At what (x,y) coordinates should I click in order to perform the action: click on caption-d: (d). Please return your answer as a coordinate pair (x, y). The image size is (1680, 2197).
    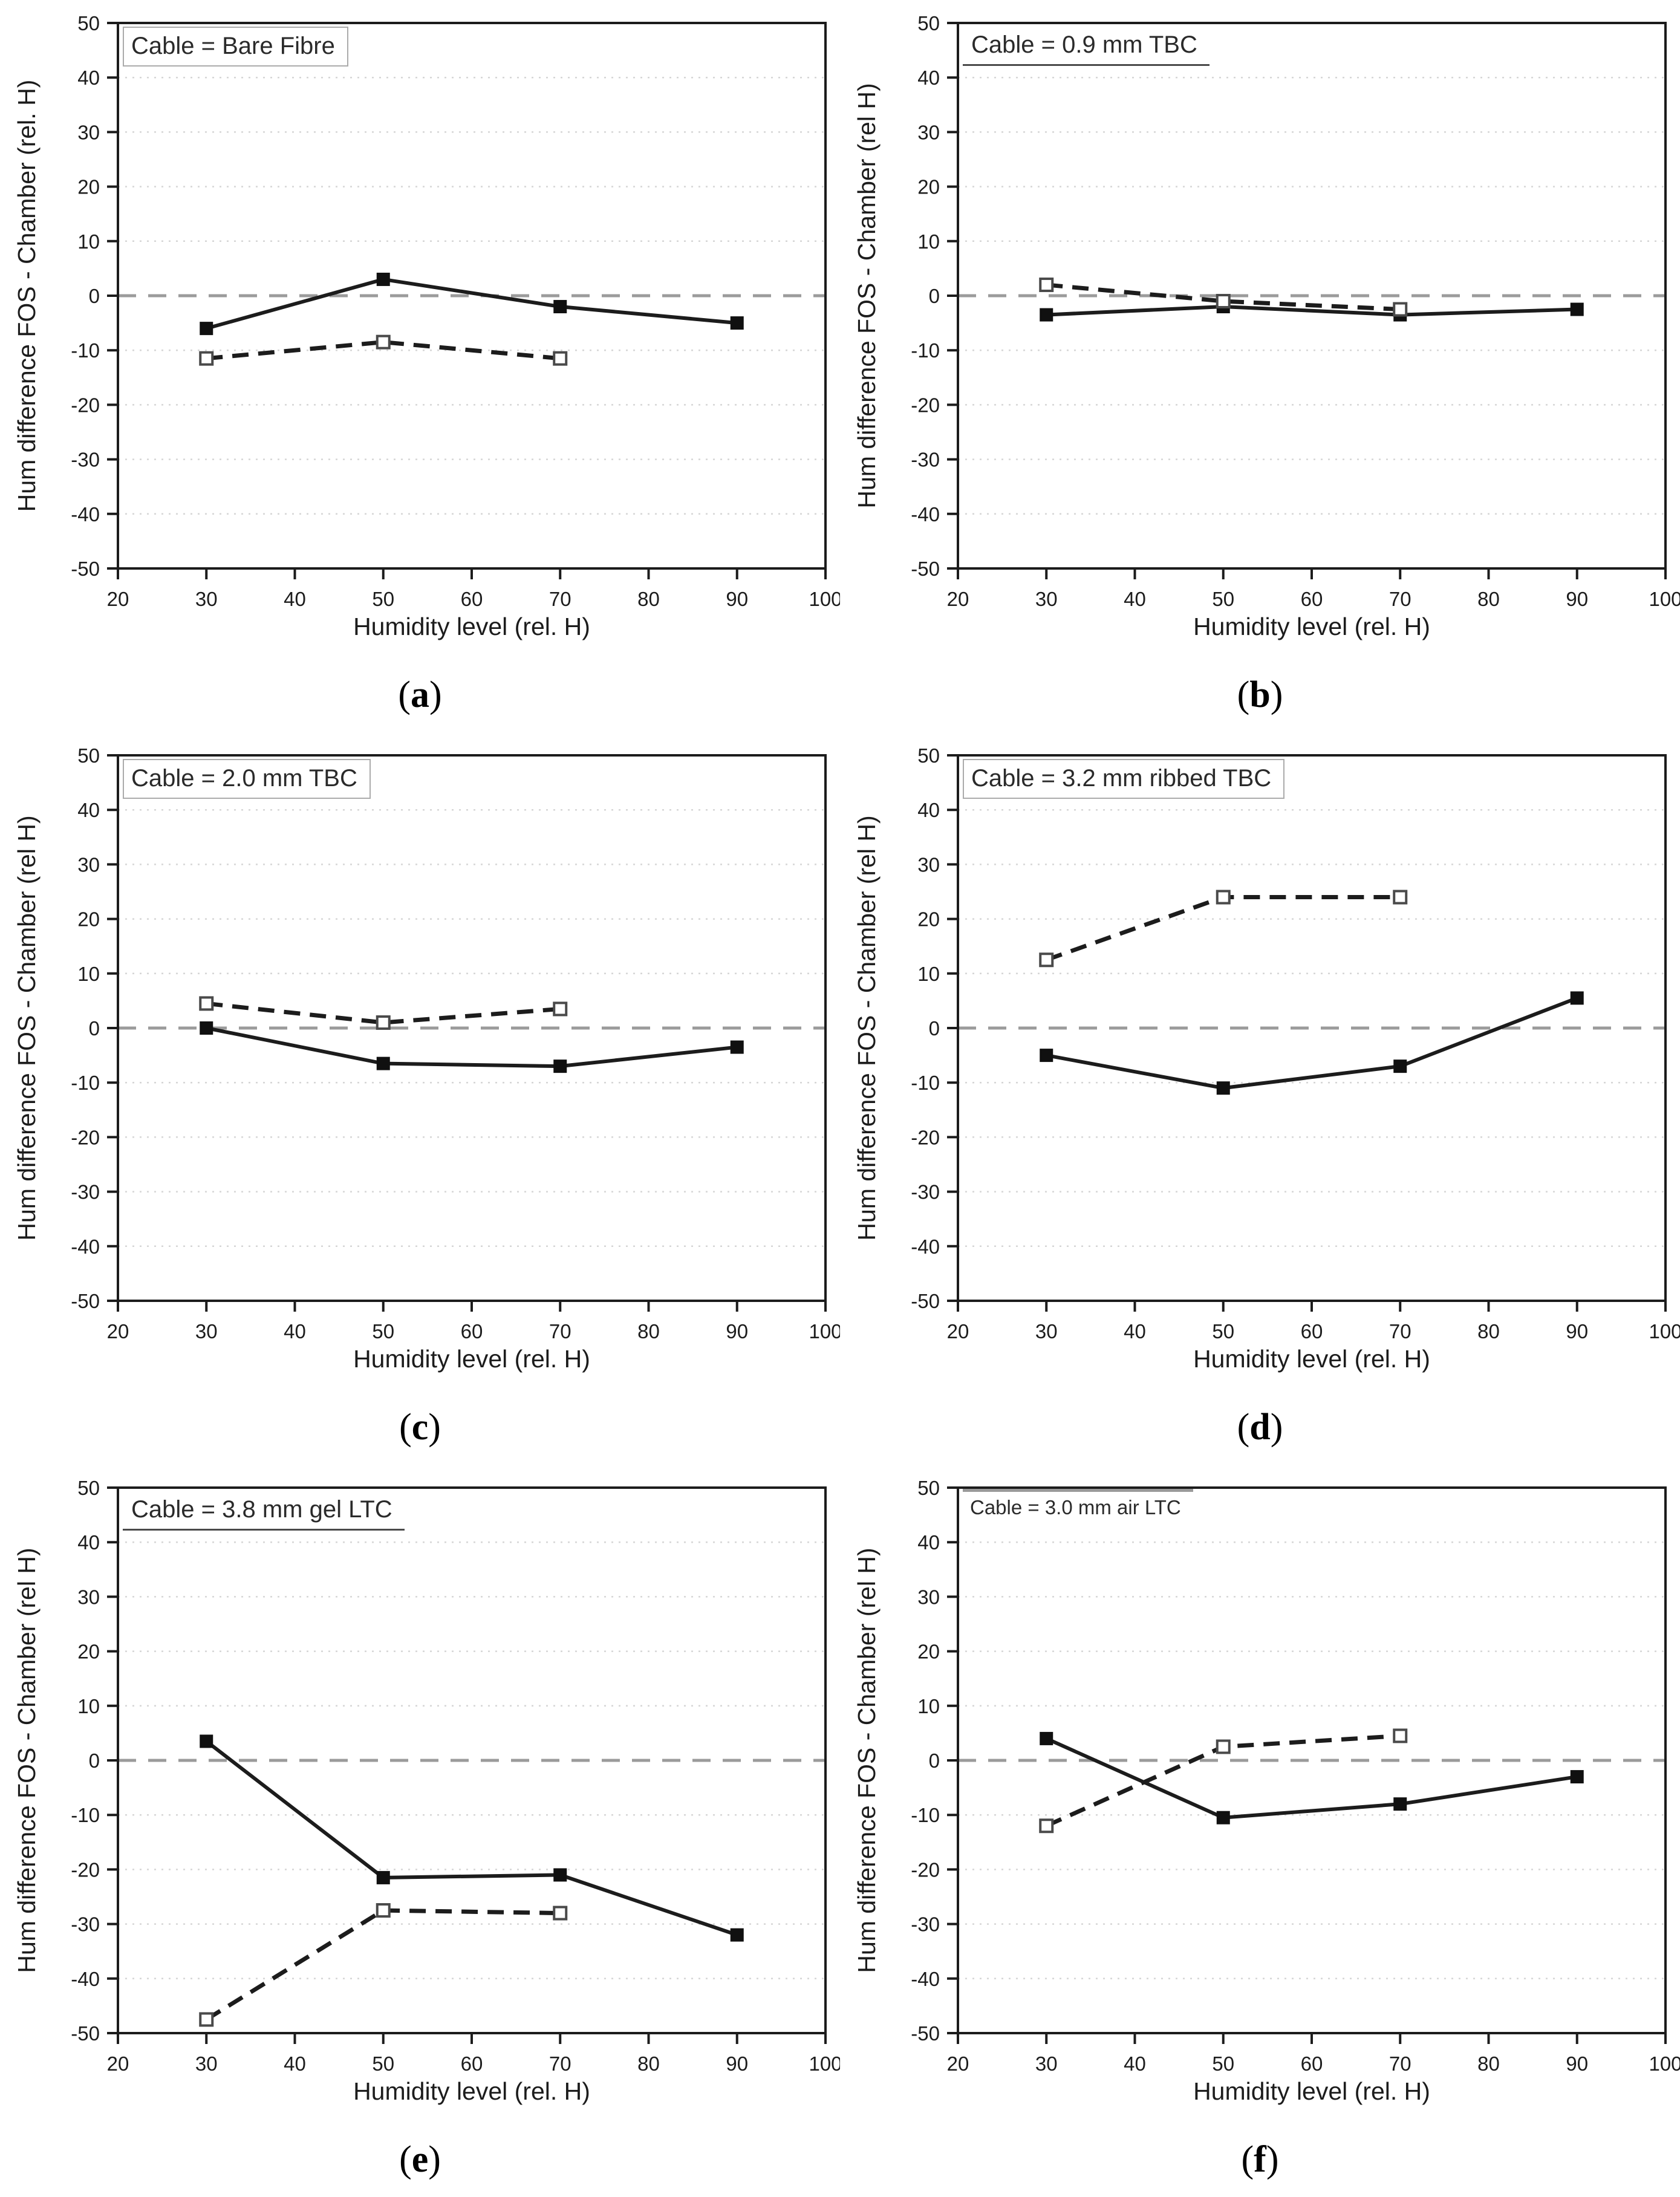
    Looking at the image, I should click on (1260, 1432).